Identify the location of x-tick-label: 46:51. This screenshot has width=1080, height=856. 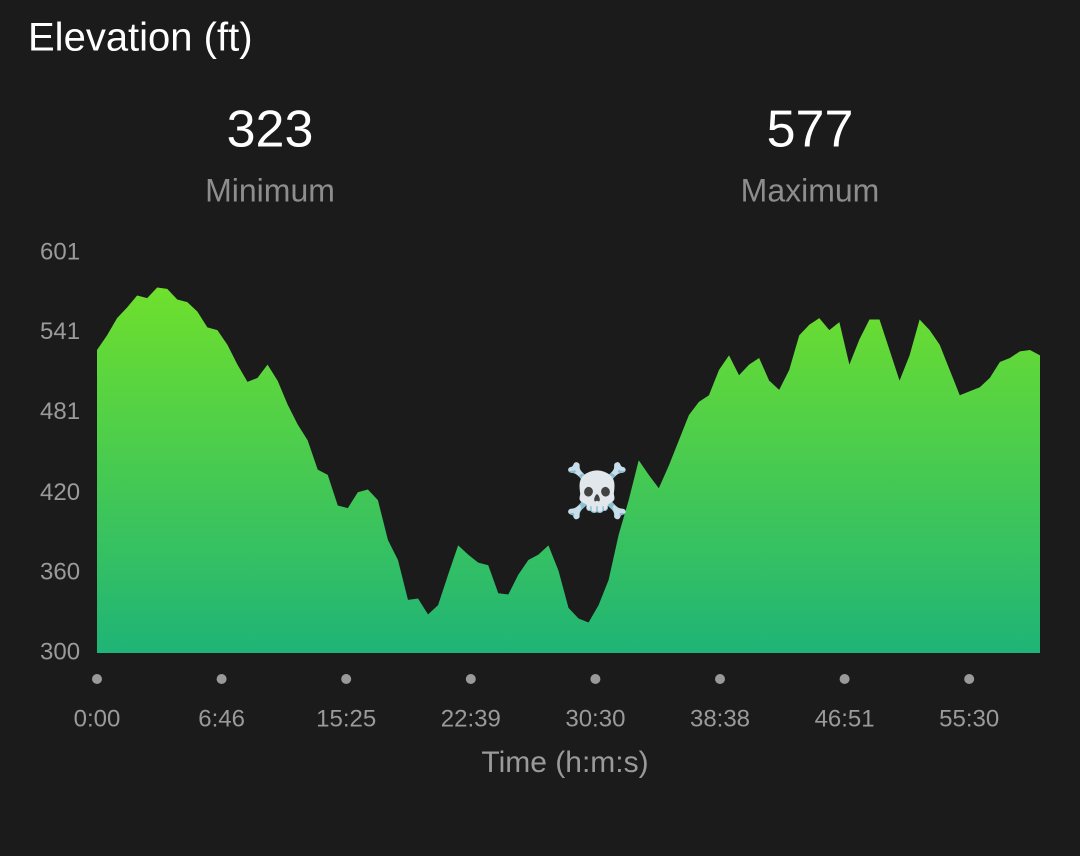
(845, 718).